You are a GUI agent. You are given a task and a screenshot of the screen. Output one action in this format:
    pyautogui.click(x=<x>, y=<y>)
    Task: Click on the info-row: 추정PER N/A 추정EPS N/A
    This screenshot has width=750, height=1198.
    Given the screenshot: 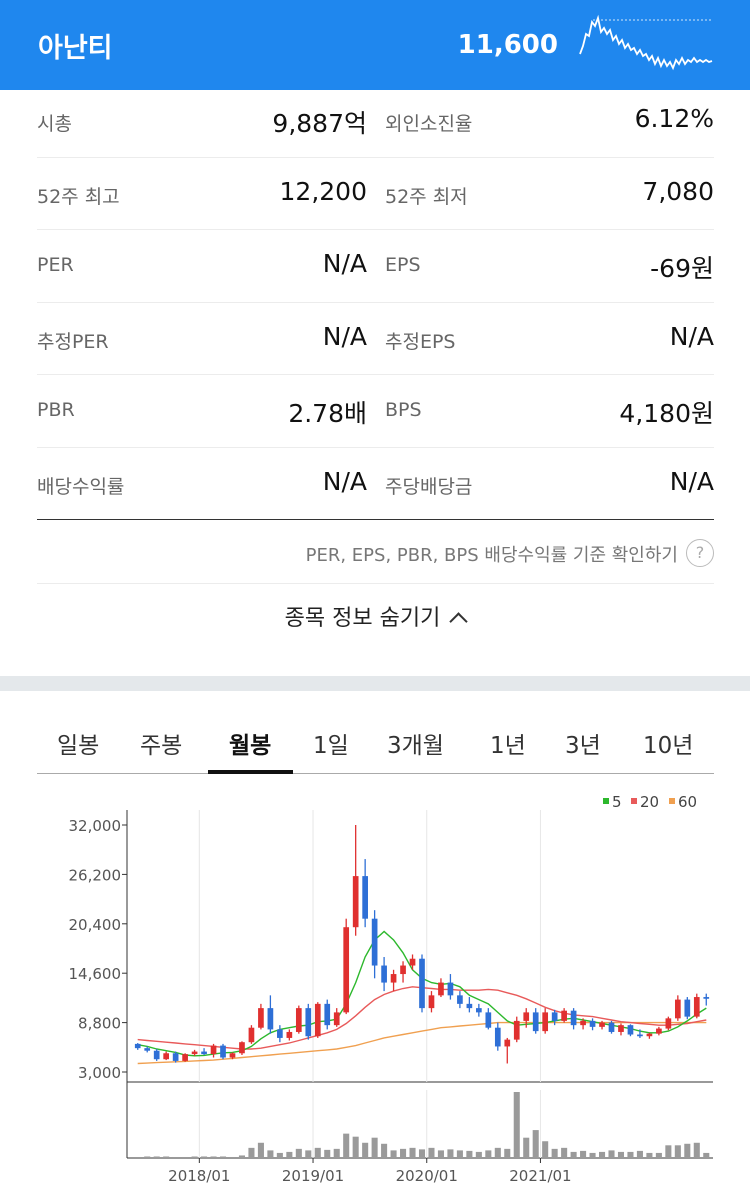 What is the action you would take?
    pyautogui.click(x=375, y=339)
    